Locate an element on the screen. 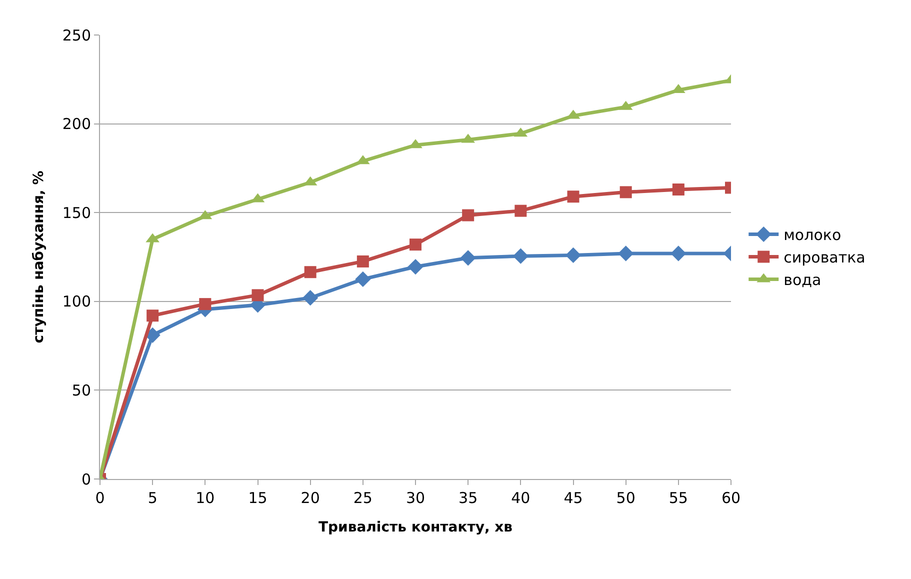  x-tick-label: 50 is located at coordinates (626, 498).